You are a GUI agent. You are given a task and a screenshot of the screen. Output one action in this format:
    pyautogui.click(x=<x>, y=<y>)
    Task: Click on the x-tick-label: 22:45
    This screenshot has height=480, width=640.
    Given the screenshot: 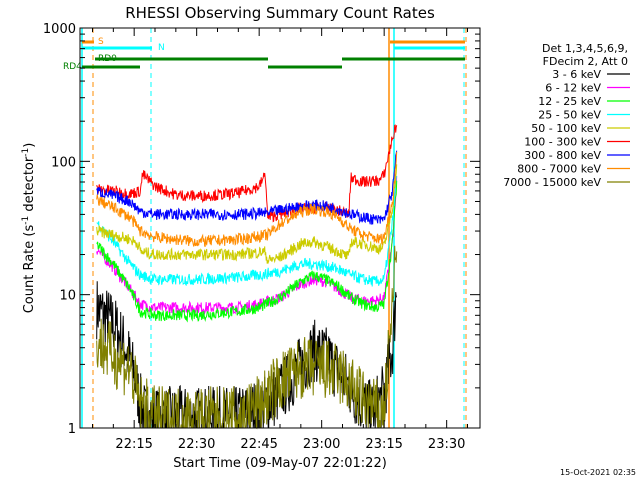 What is the action you would take?
    pyautogui.click(x=258, y=444)
    